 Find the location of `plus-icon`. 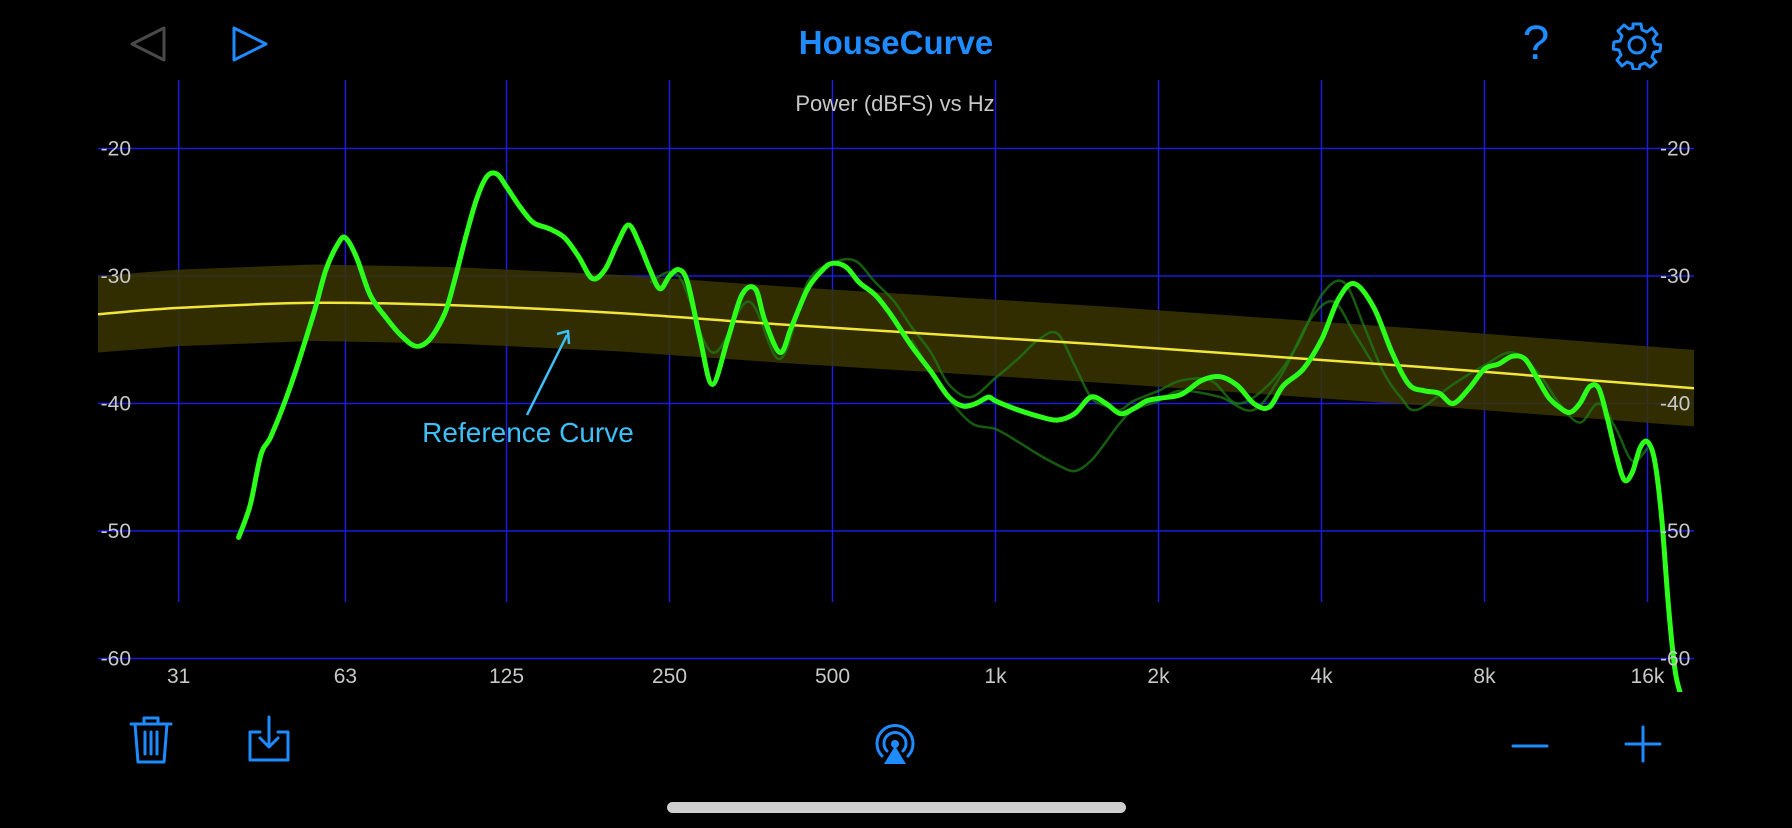

plus-icon is located at coordinates (1643, 744).